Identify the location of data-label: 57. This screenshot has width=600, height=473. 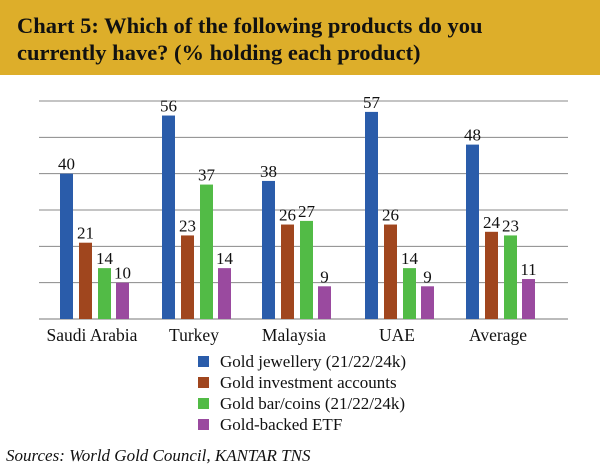
(372, 102).